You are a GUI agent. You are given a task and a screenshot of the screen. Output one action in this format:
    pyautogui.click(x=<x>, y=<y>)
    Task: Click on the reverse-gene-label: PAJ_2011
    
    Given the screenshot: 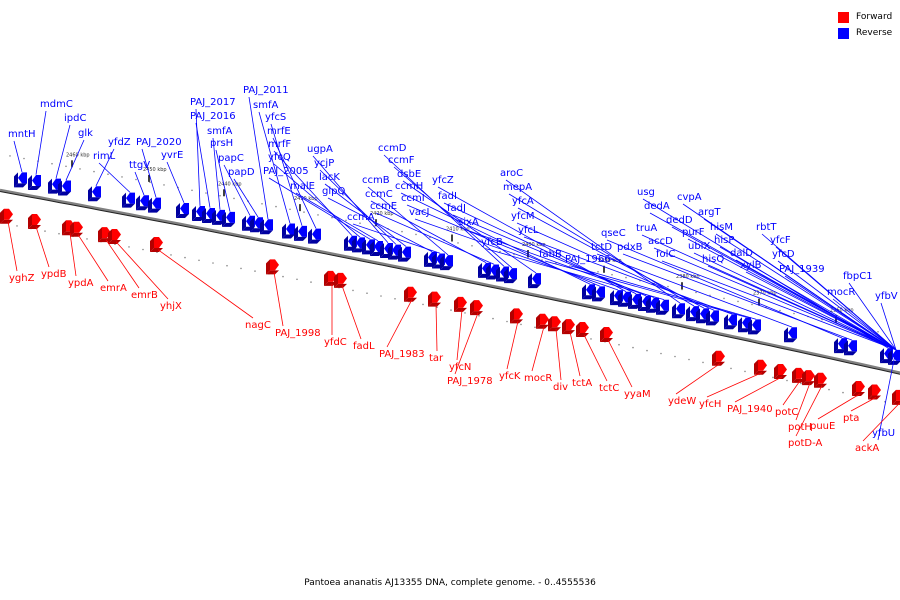 What is the action you would take?
    pyautogui.click(x=266, y=90)
    